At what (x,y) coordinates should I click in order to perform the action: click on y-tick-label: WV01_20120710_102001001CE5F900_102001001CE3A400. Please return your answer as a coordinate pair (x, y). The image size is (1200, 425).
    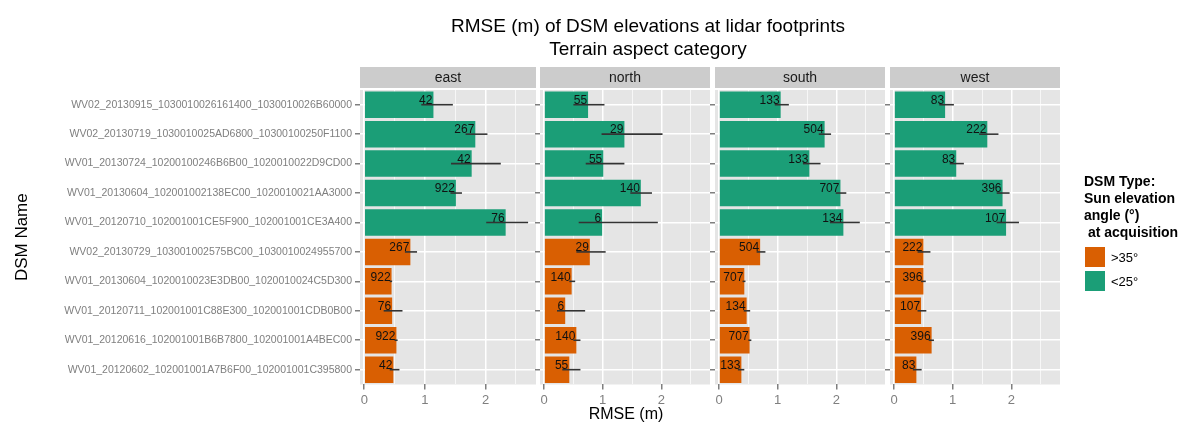
    Looking at the image, I should click on (208, 221).